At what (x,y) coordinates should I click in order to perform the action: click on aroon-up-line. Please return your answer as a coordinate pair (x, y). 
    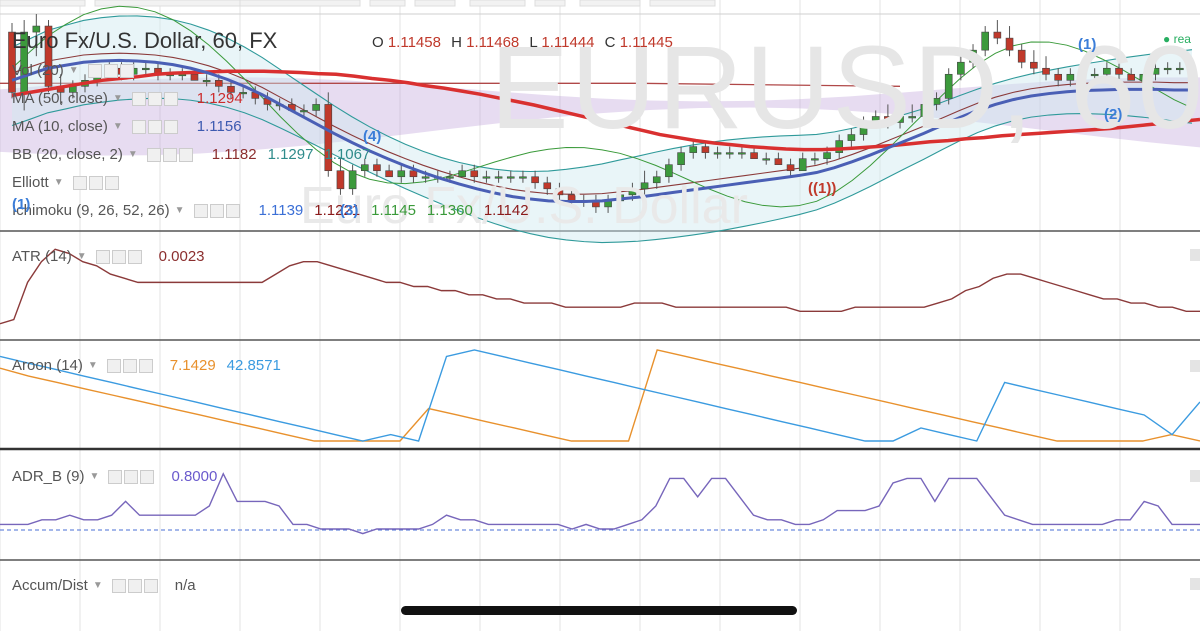
    Looking at the image, I should click on (600, 395).